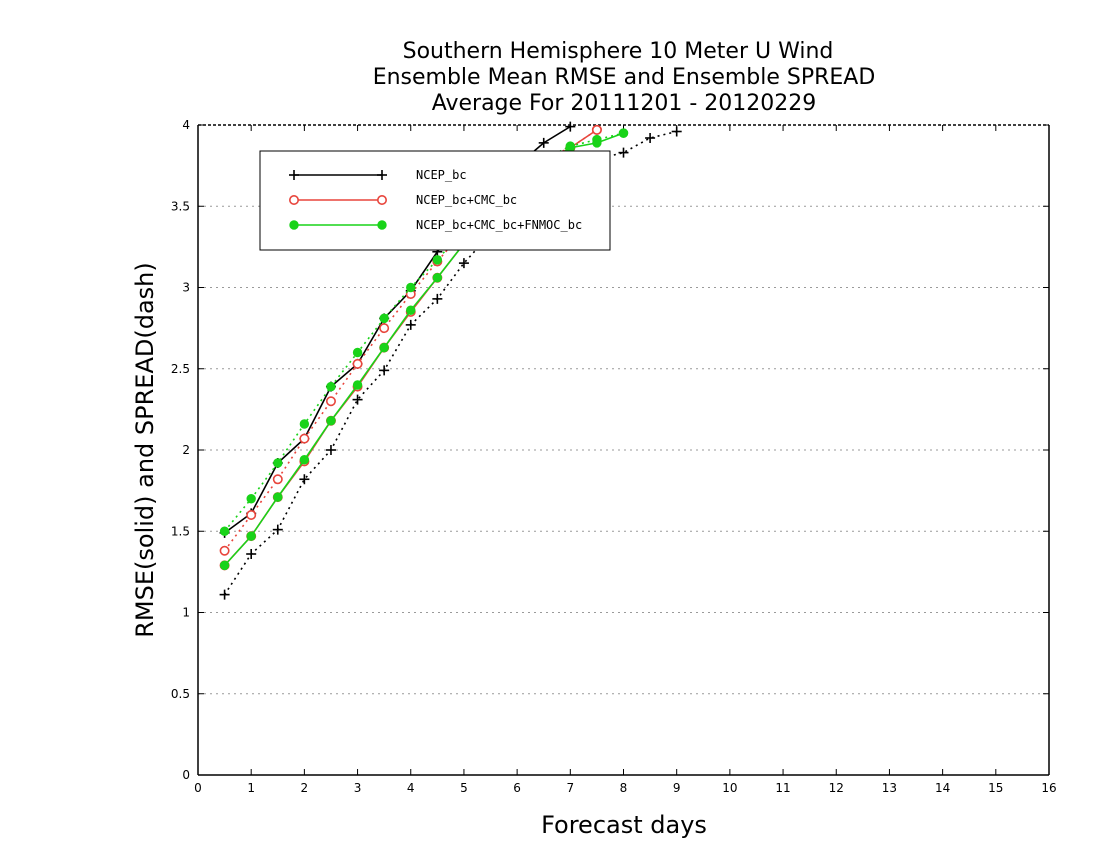  I want to click on legend-entry-1: NCEP_bc+CMC_bc, so click(402, 200).